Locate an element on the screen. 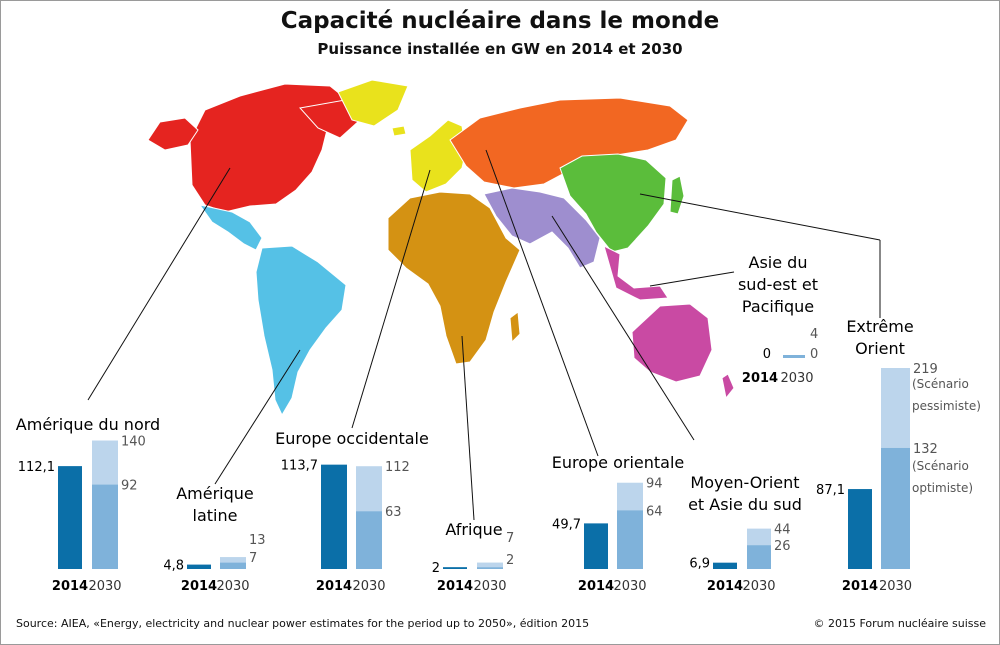 Image resolution: width=1000 pixels, height=645 pixels. region-label-me: Moyen-Orient is located at coordinates (744, 482).